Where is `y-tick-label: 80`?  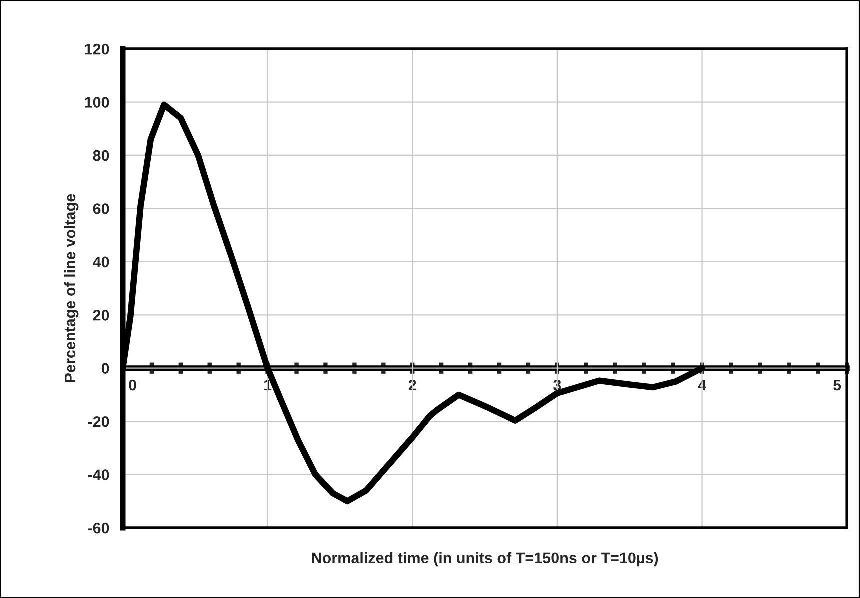
y-tick-label: 80 is located at coordinates (101, 156).